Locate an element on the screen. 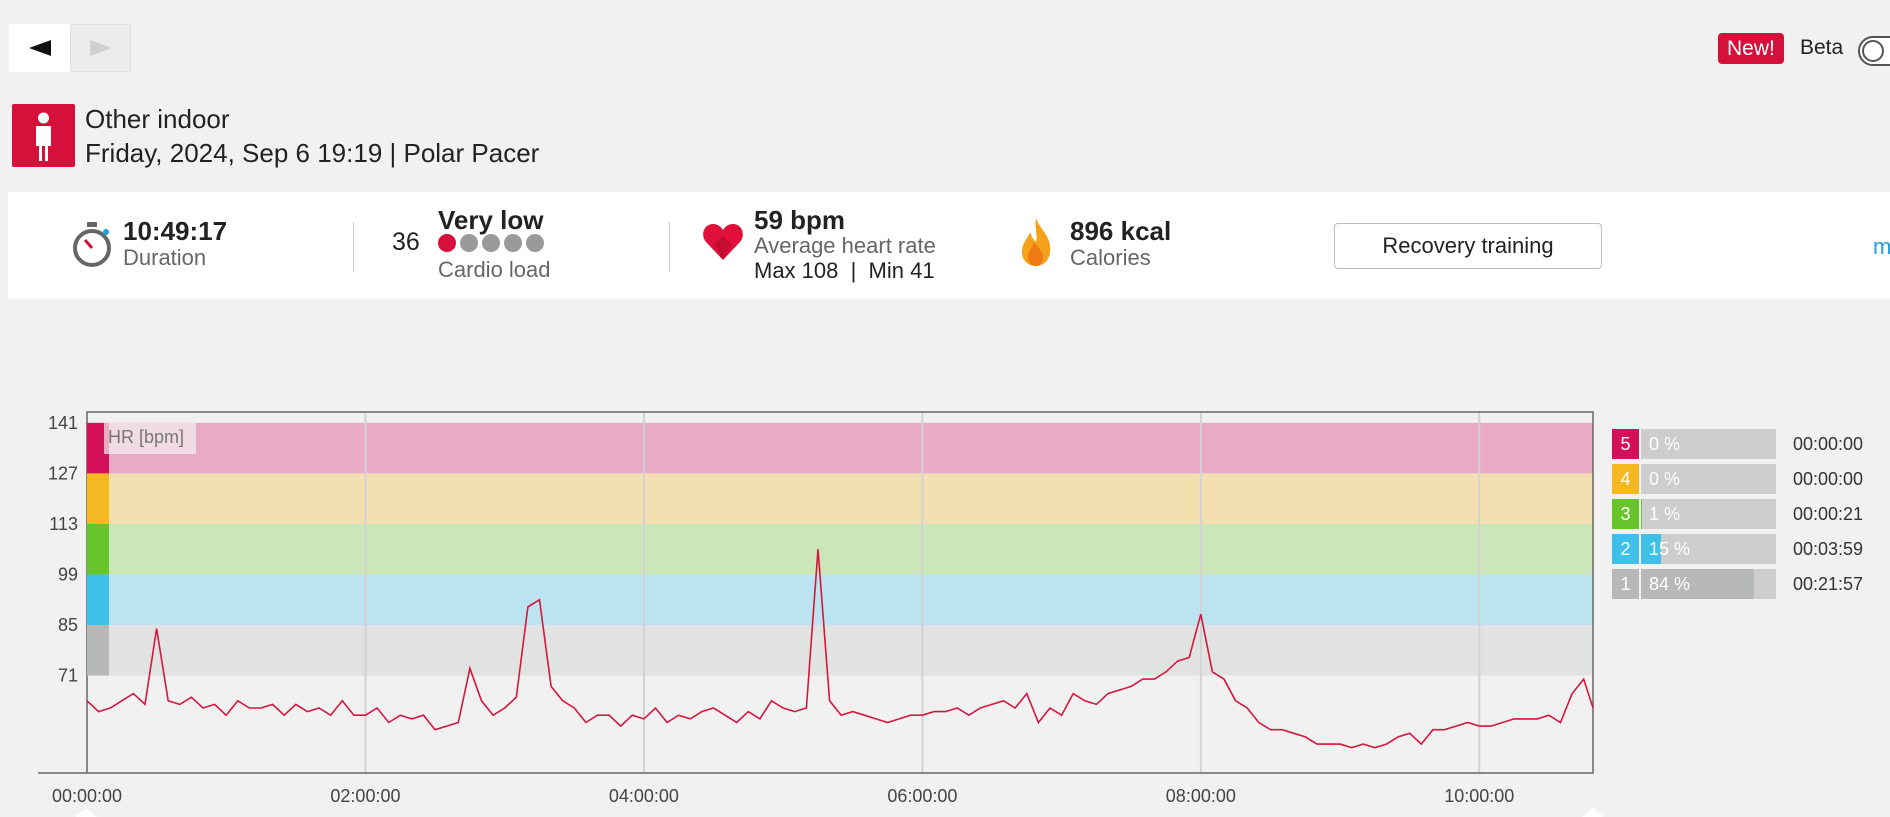 This screenshot has width=1890, height=817. cardio-load-value: 36 is located at coordinates (406, 242).